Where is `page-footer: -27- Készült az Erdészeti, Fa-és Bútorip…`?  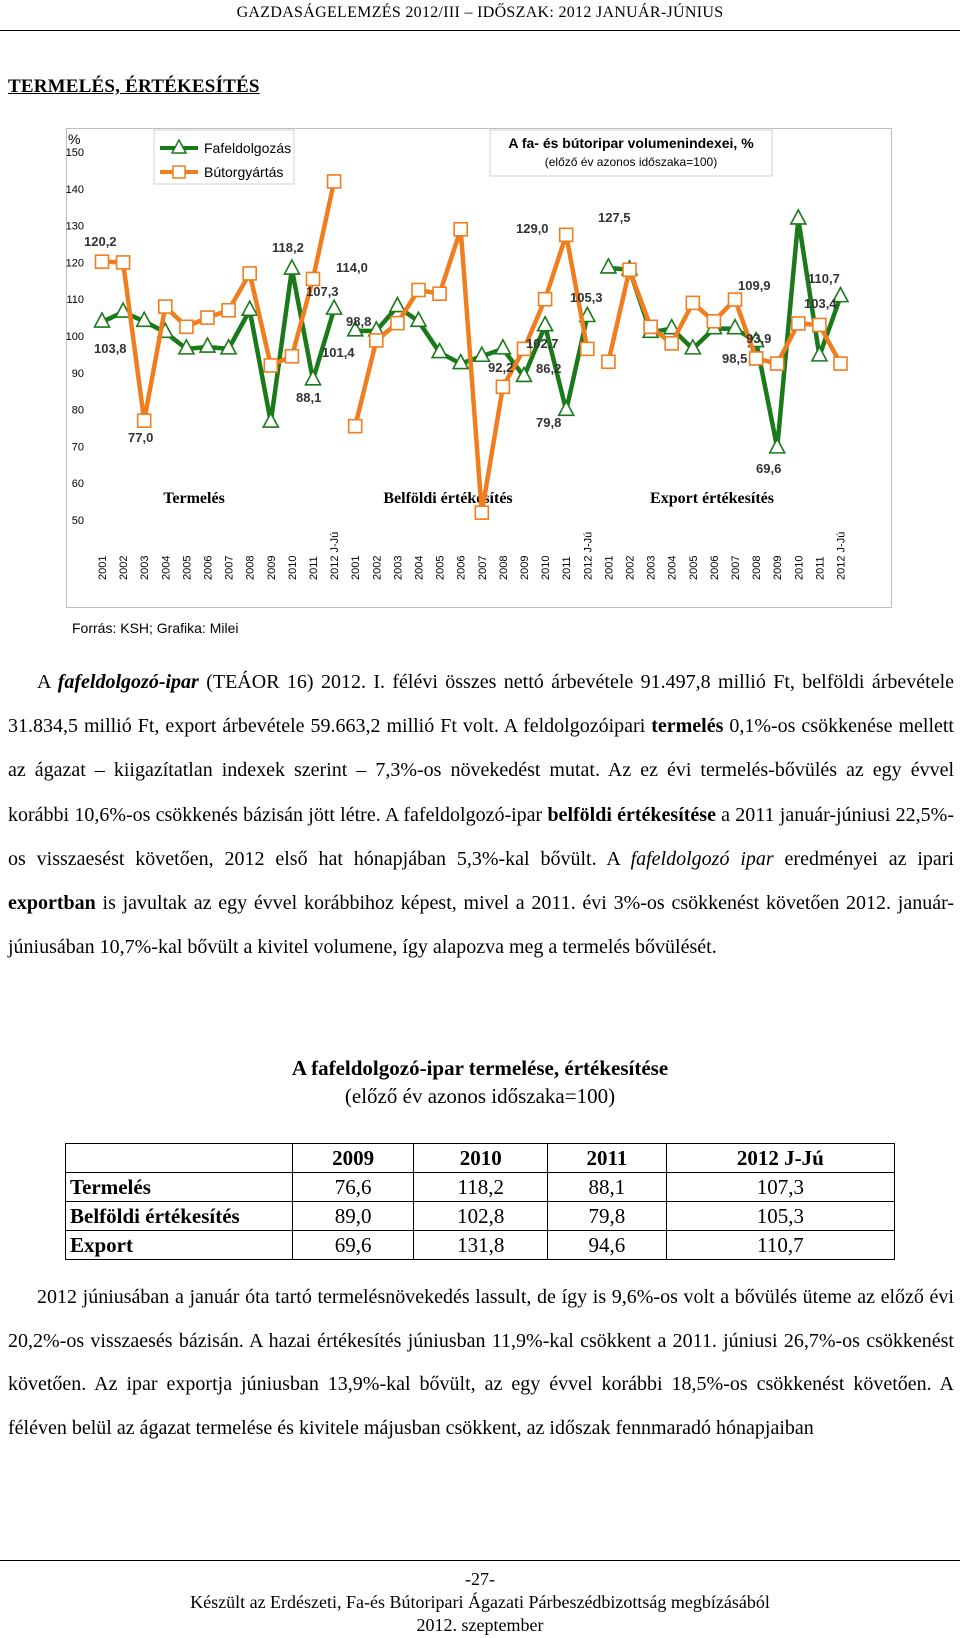 page-footer: -27- Készült az Erdészeti, Fa-és Bútorip… is located at coordinates (480, 1602).